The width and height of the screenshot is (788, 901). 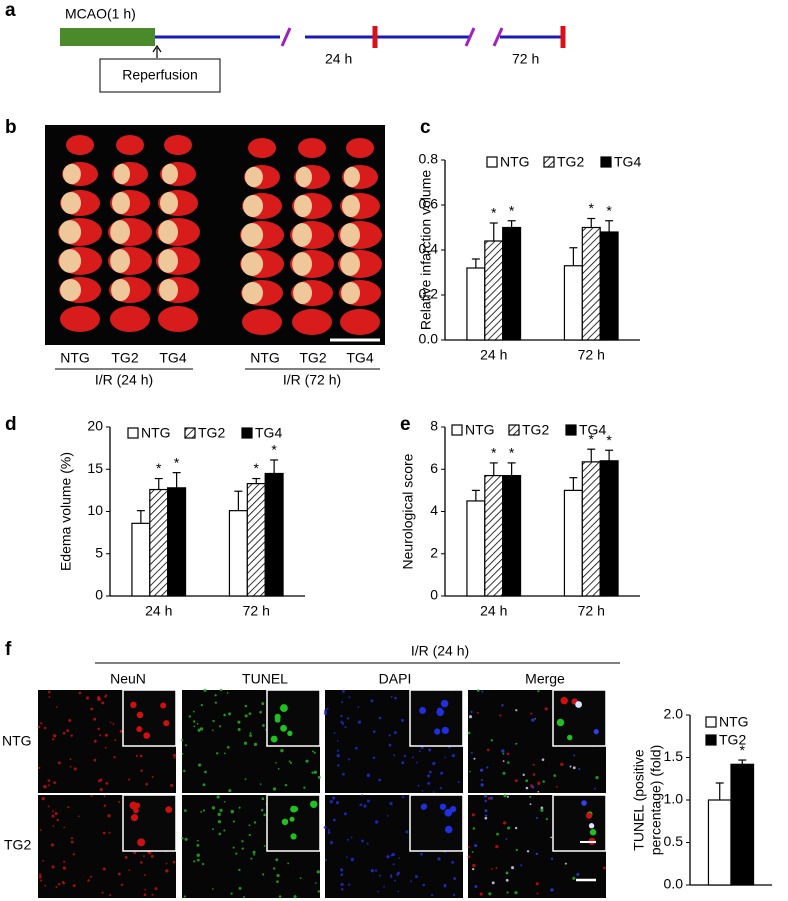 I want to click on timepoint-label: 24 h, so click(x=338, y=59).